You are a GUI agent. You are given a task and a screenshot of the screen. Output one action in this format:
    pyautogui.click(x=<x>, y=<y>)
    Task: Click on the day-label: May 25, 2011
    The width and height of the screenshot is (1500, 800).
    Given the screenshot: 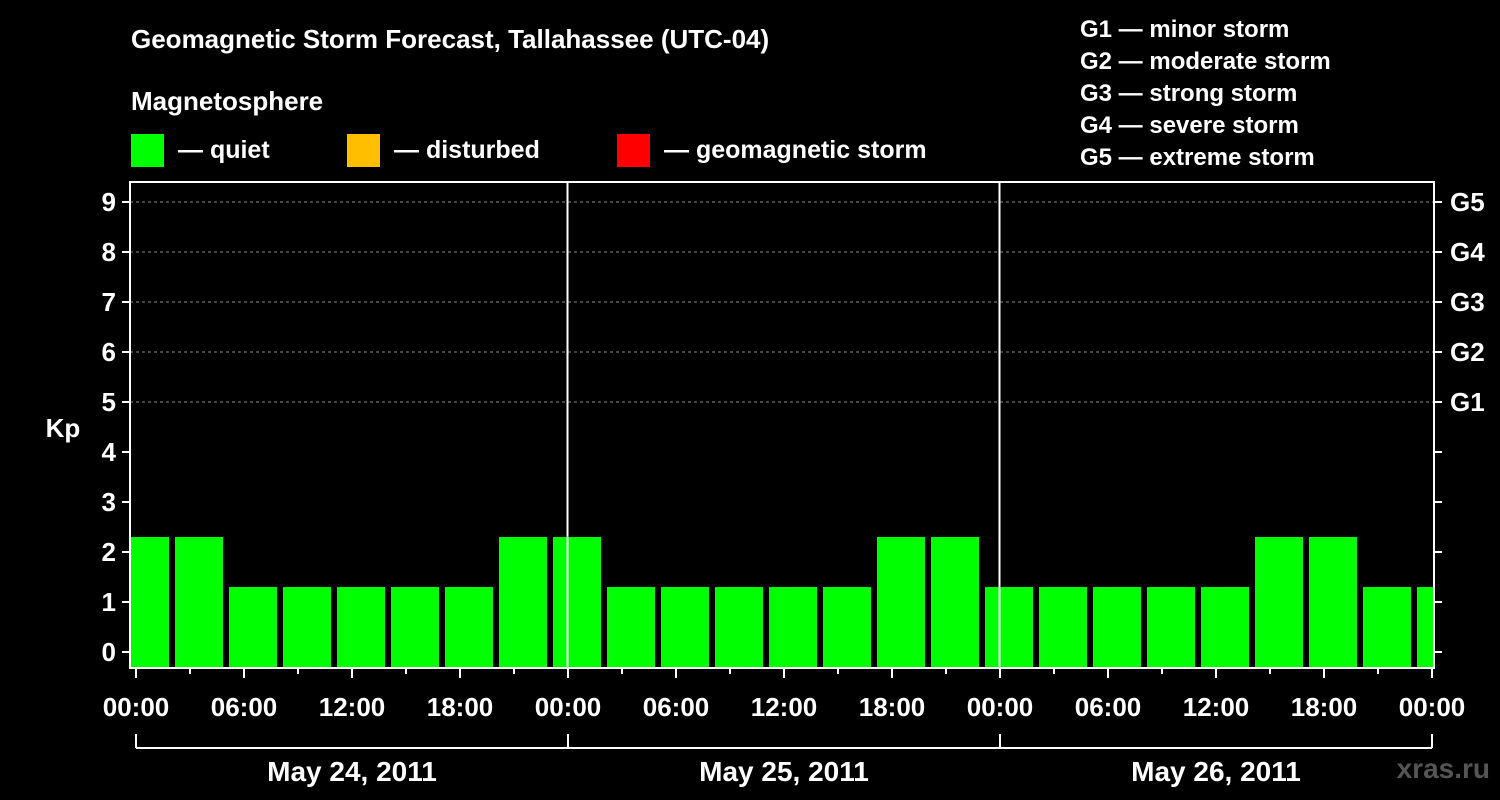 What is the action you would take?
    pyautogui.click(x=784, y=771)
    